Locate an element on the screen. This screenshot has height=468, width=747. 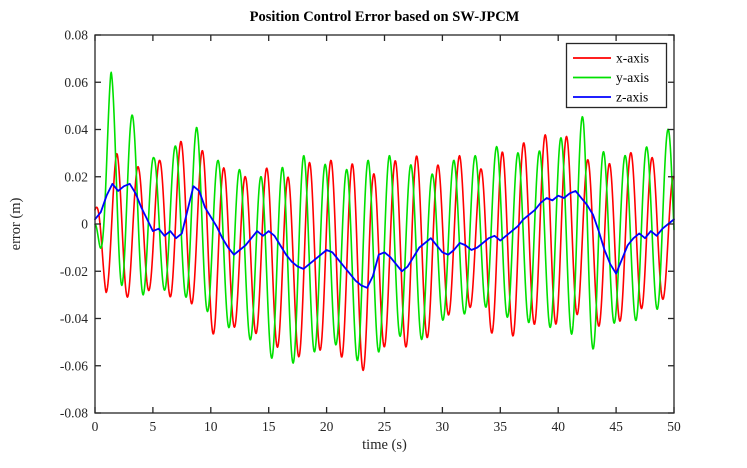
x-tick-label: 35 is located at coordinates (501, 426).